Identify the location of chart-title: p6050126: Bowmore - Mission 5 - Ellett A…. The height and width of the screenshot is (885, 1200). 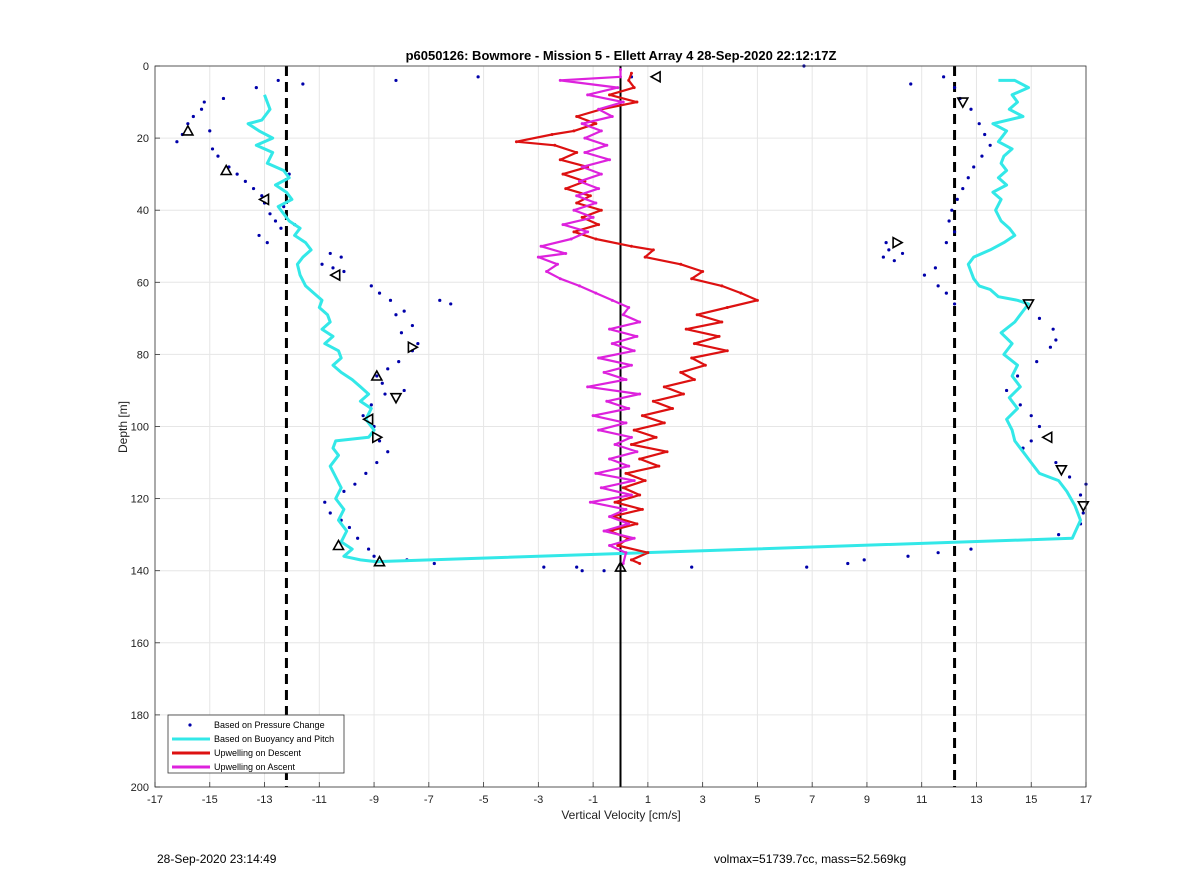
(621, 55).